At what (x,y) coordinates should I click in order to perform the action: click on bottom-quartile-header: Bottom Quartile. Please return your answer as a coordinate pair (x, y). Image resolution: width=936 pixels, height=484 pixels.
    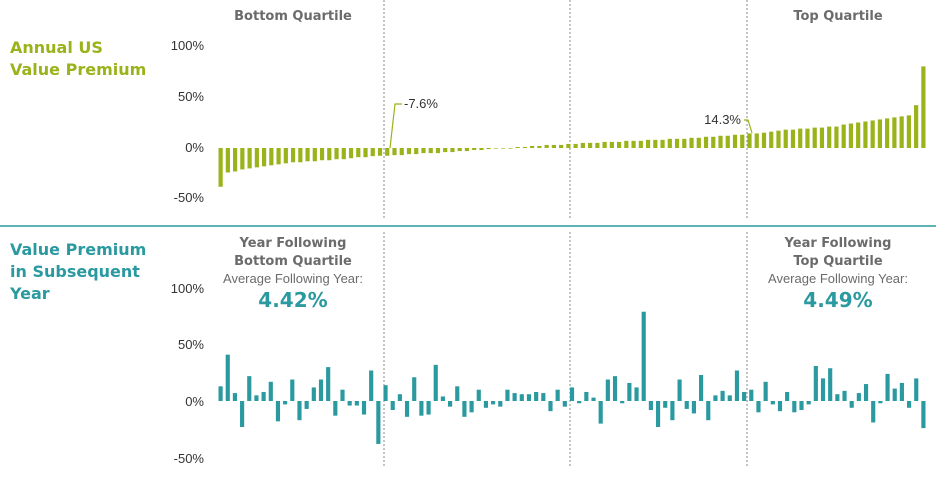
    Looking at the image, I should click on (293, 16).